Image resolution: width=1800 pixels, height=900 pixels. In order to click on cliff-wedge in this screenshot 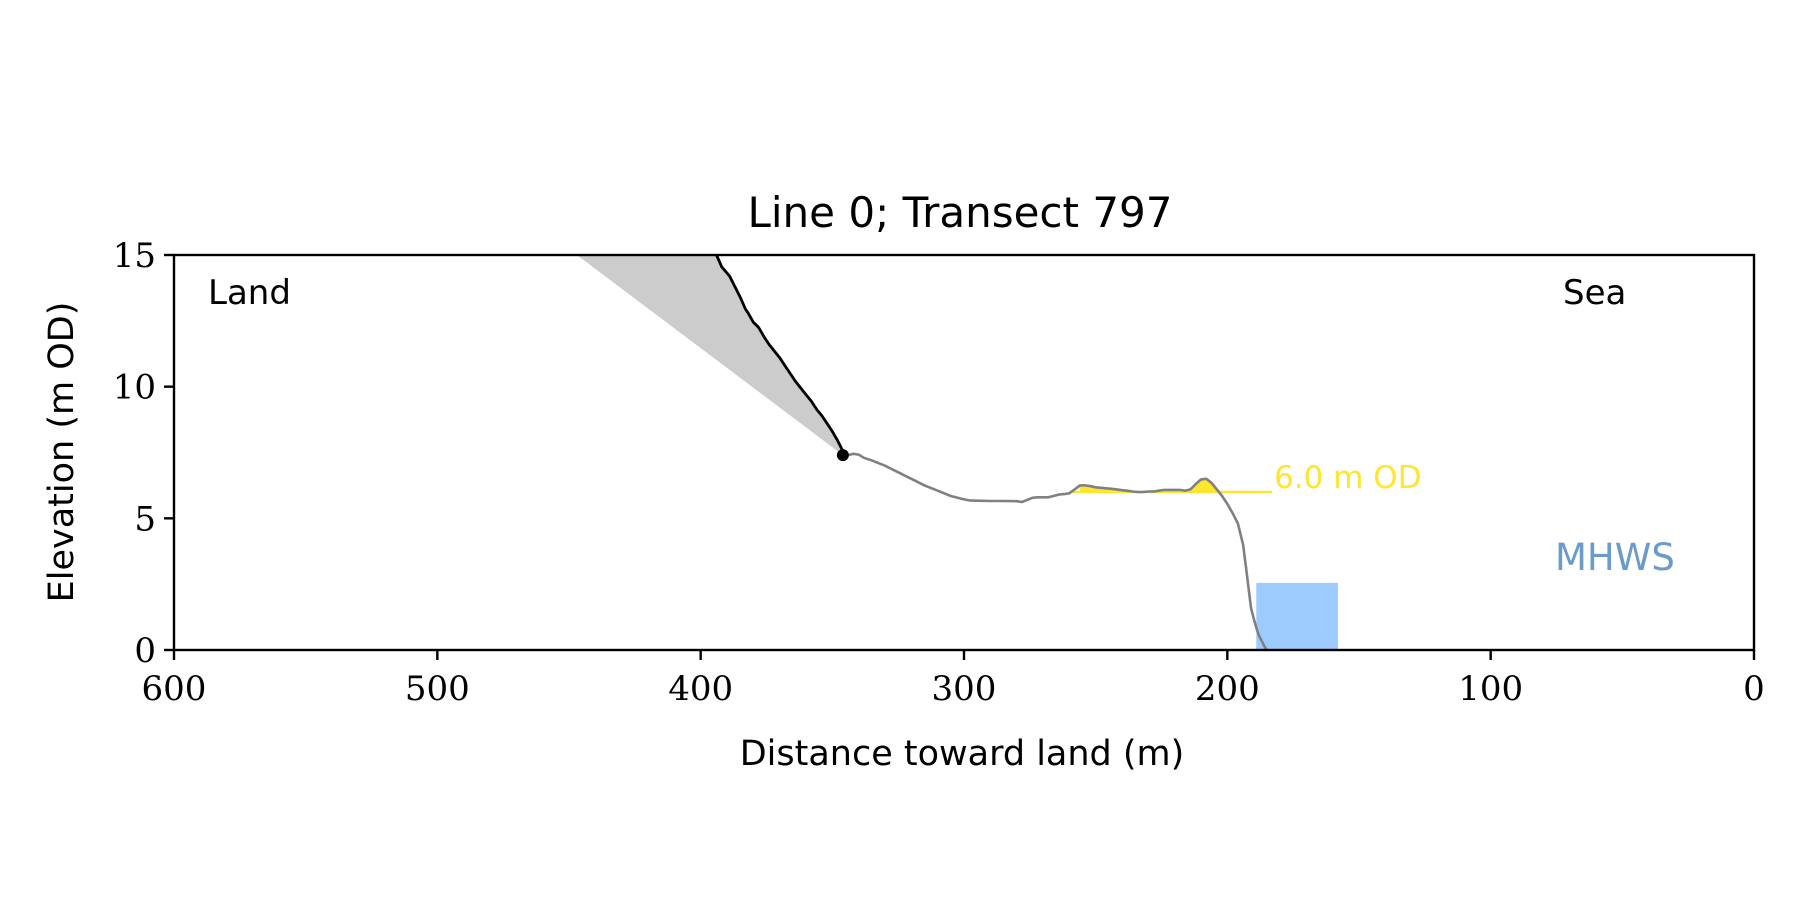, I will do `click(709, 355)`.